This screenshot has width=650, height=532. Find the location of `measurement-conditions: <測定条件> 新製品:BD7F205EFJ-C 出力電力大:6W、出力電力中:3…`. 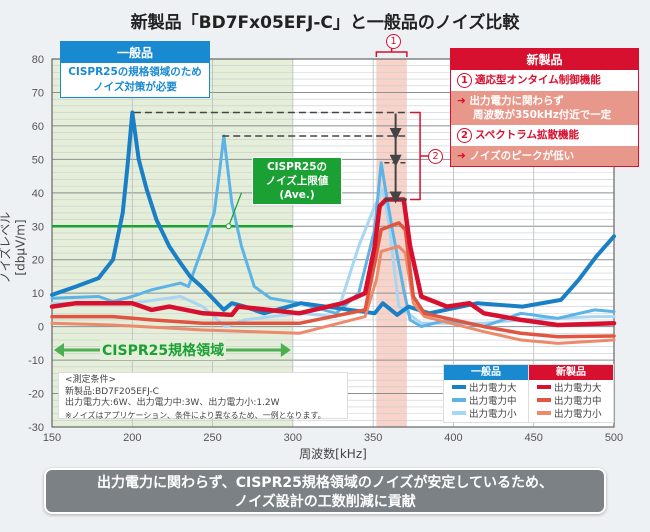

measurement-conditions: <測定条件> 新製品:BD7F205EFJ-C 出力電力大:6W、出力電力中:3… is located at coordinates (203, 396).